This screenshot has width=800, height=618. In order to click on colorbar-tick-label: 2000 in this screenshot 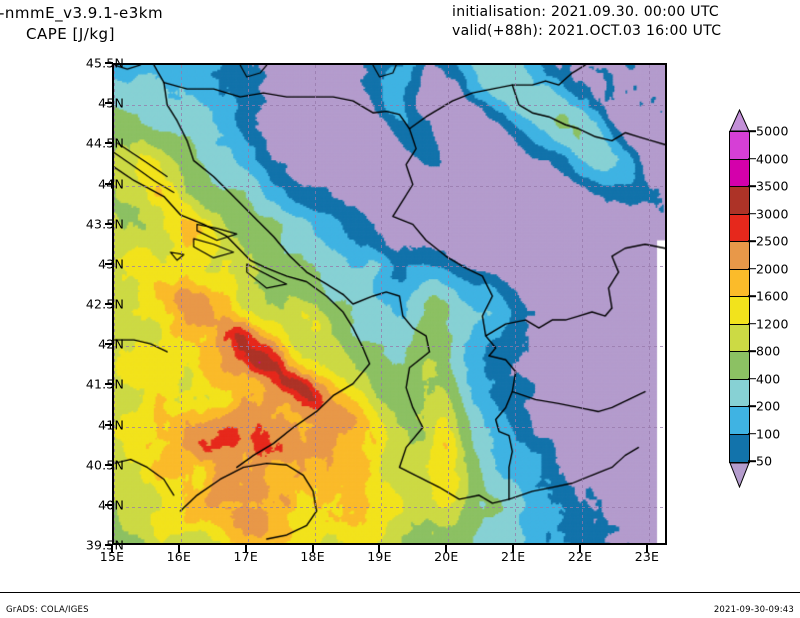, I will do `click(772, 268)`.